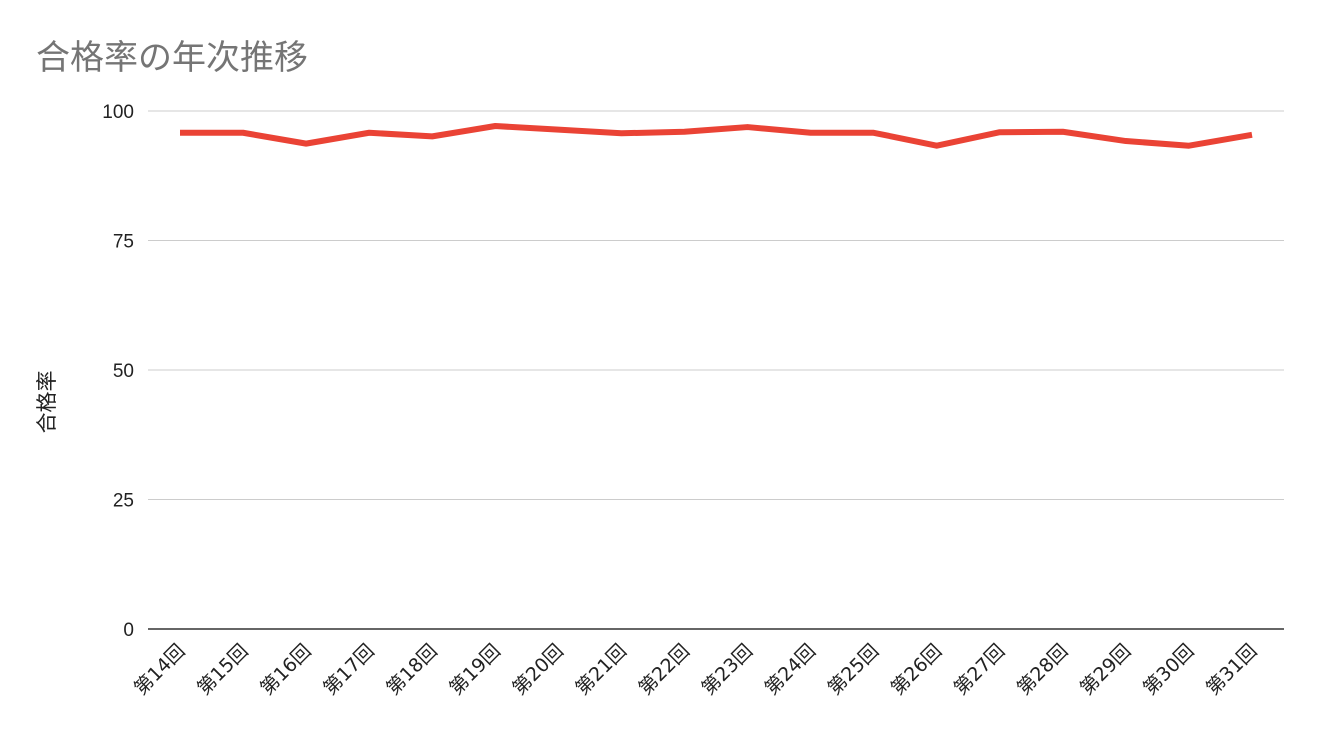 Image resolution: width=1320 pixels, height=738 pixels. Describe the element at coordinates (123, 242) in the screenshot. I see `y-tick-label: 75` at that location.